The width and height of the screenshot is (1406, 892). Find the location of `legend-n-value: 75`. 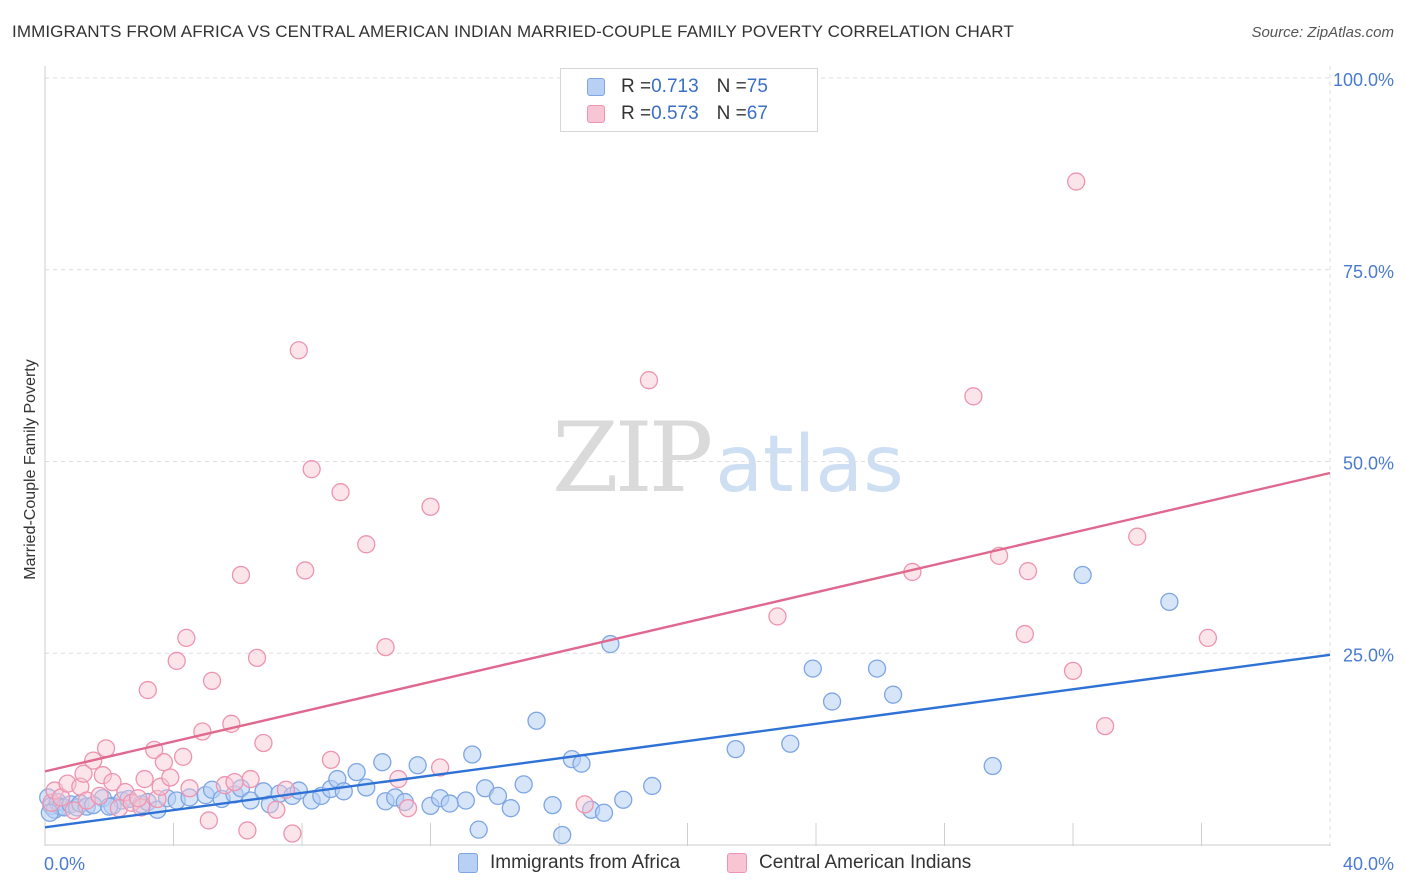

legend-n-value: 75 is located at coordinates (757, 86).